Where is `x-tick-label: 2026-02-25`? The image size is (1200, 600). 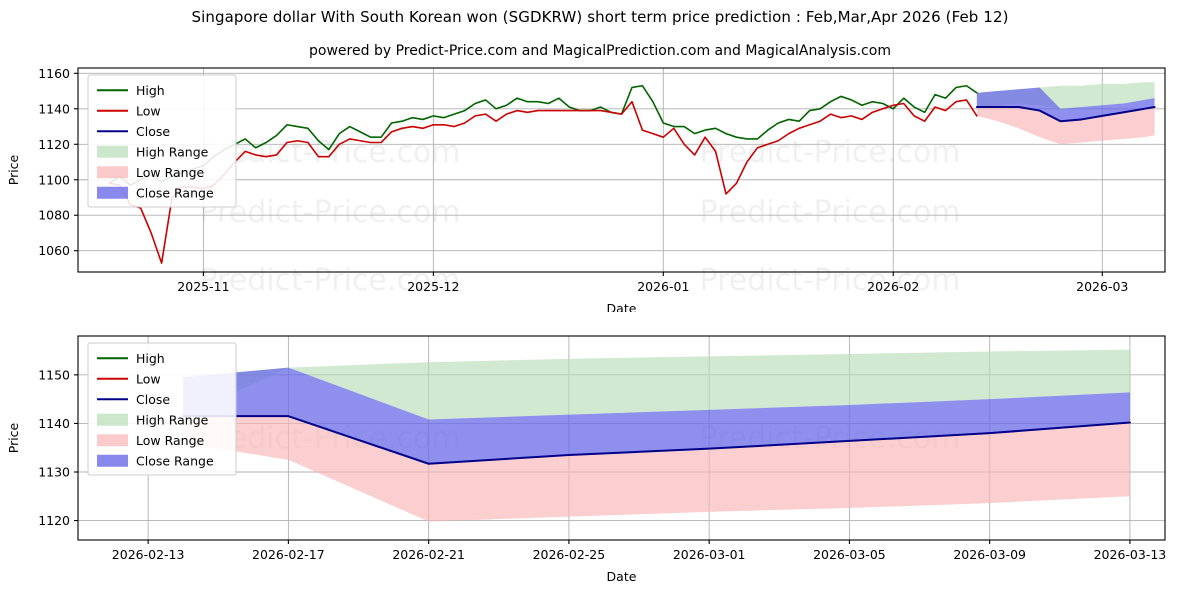 x-tick-label: 2026-02-25 is located at coordinates (569, 554).